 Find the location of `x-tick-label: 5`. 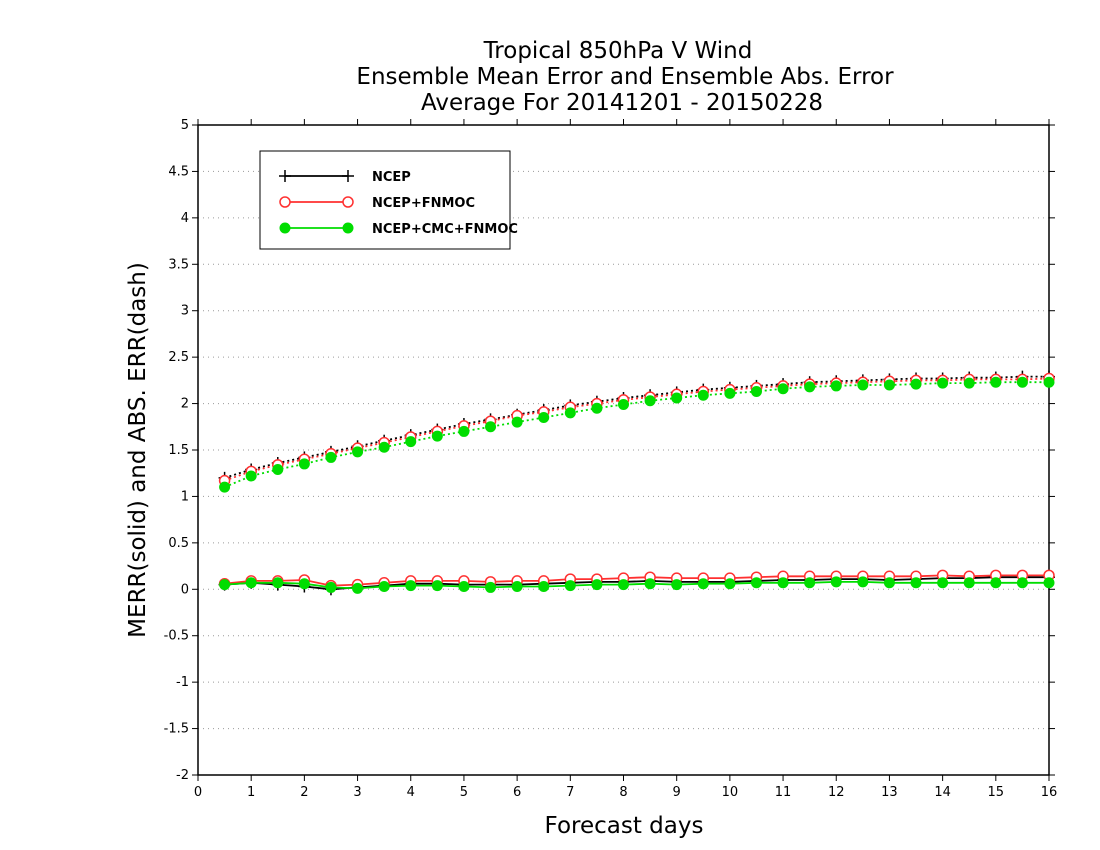

x-tick-label: 5 is located at coordinates (464, 792).